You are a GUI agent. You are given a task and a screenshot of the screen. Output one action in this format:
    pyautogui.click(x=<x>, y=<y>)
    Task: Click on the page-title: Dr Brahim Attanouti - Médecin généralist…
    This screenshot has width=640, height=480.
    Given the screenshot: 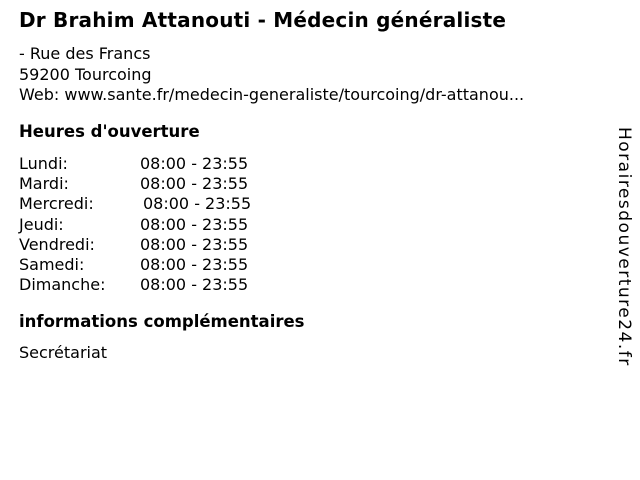 What is the action you would take?
    pyautogui.click(x=263, y=20)
    